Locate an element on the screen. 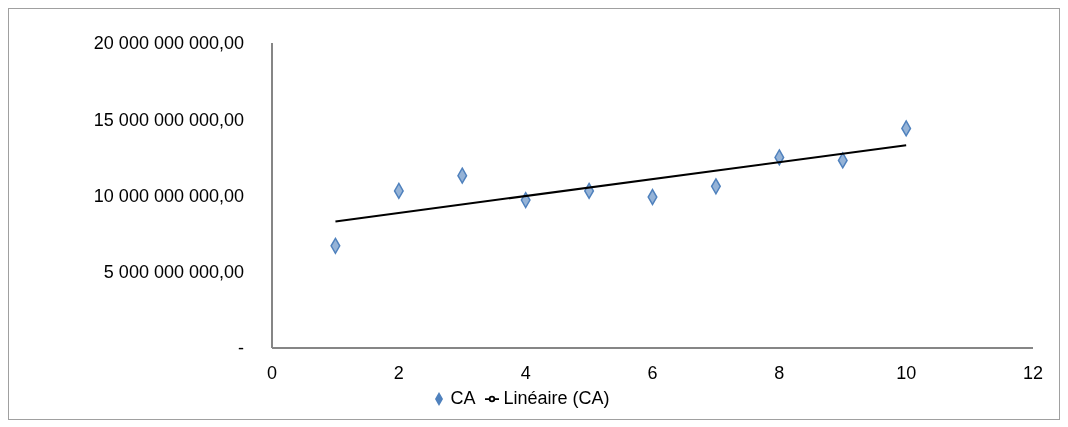 This screenshot has width=1068, height=427. y-tick-label: 10 000 000 000,00 is located at coordinates (168, 195).